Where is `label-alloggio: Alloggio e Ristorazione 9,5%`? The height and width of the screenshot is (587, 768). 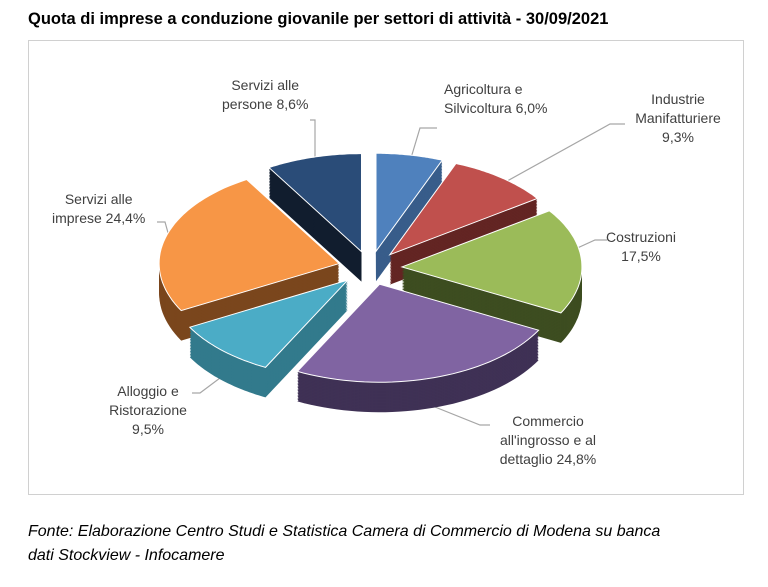 label-alloggio: Alloggio e Ristorazione 9,5% is located at coordinates (148, 410).